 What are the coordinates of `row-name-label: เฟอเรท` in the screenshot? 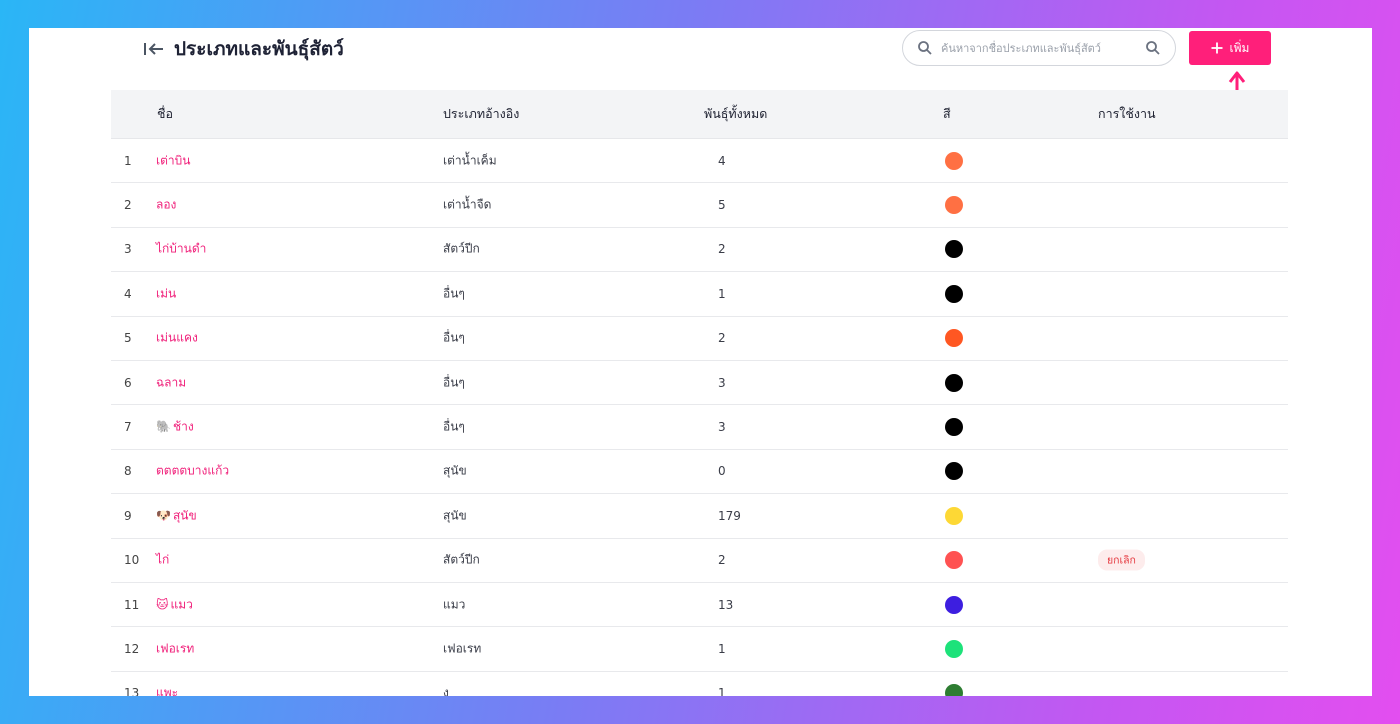 It's located at (175, 648).